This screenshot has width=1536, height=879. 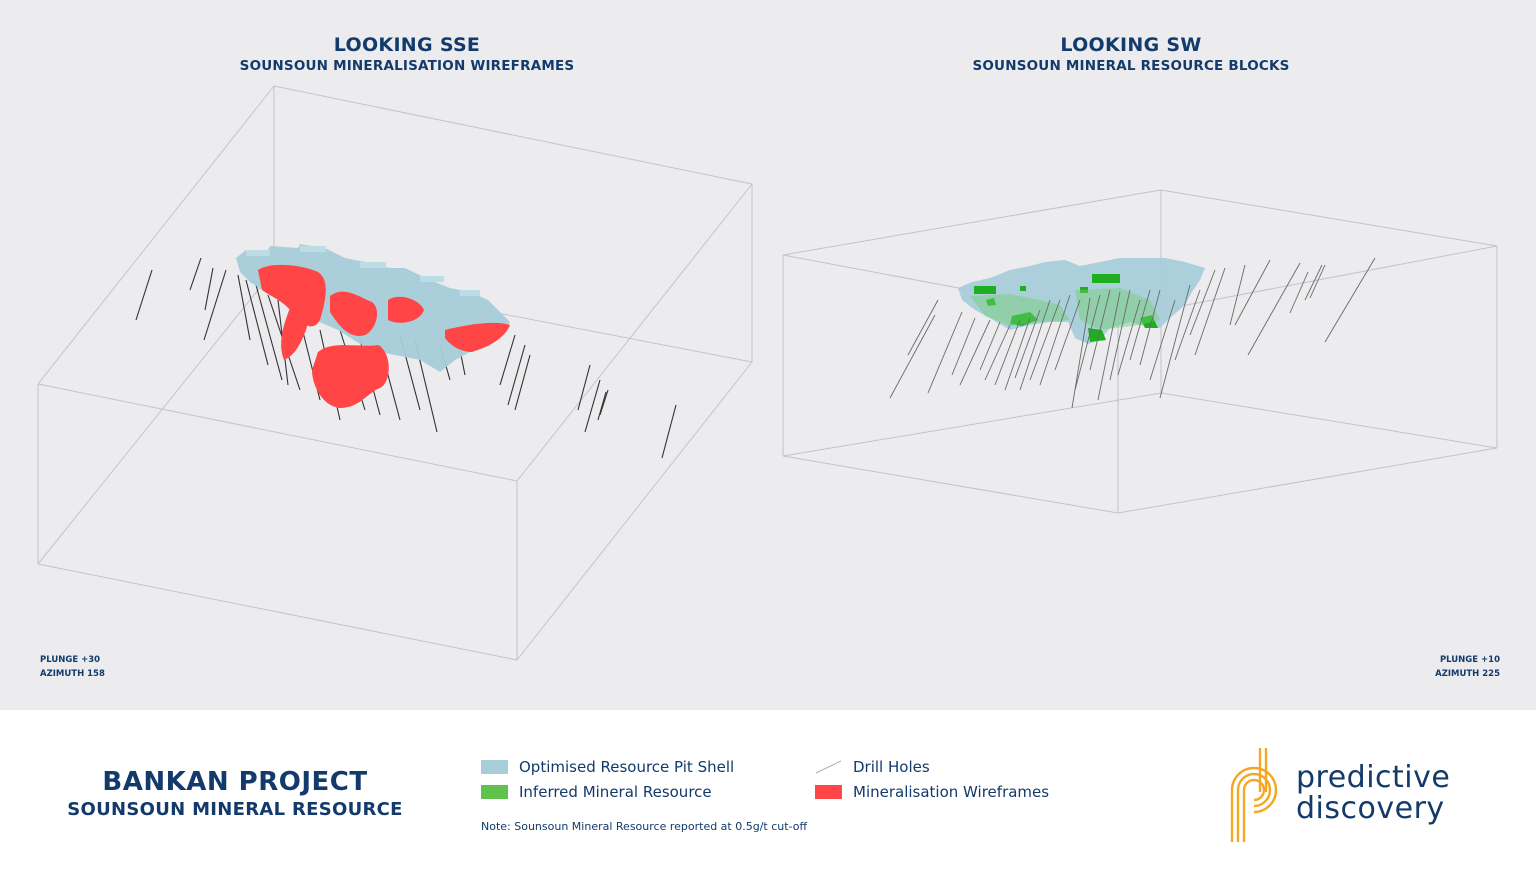 I want to click on legend-label: Inferred Mineral Resource, so click(x=615, y=792).